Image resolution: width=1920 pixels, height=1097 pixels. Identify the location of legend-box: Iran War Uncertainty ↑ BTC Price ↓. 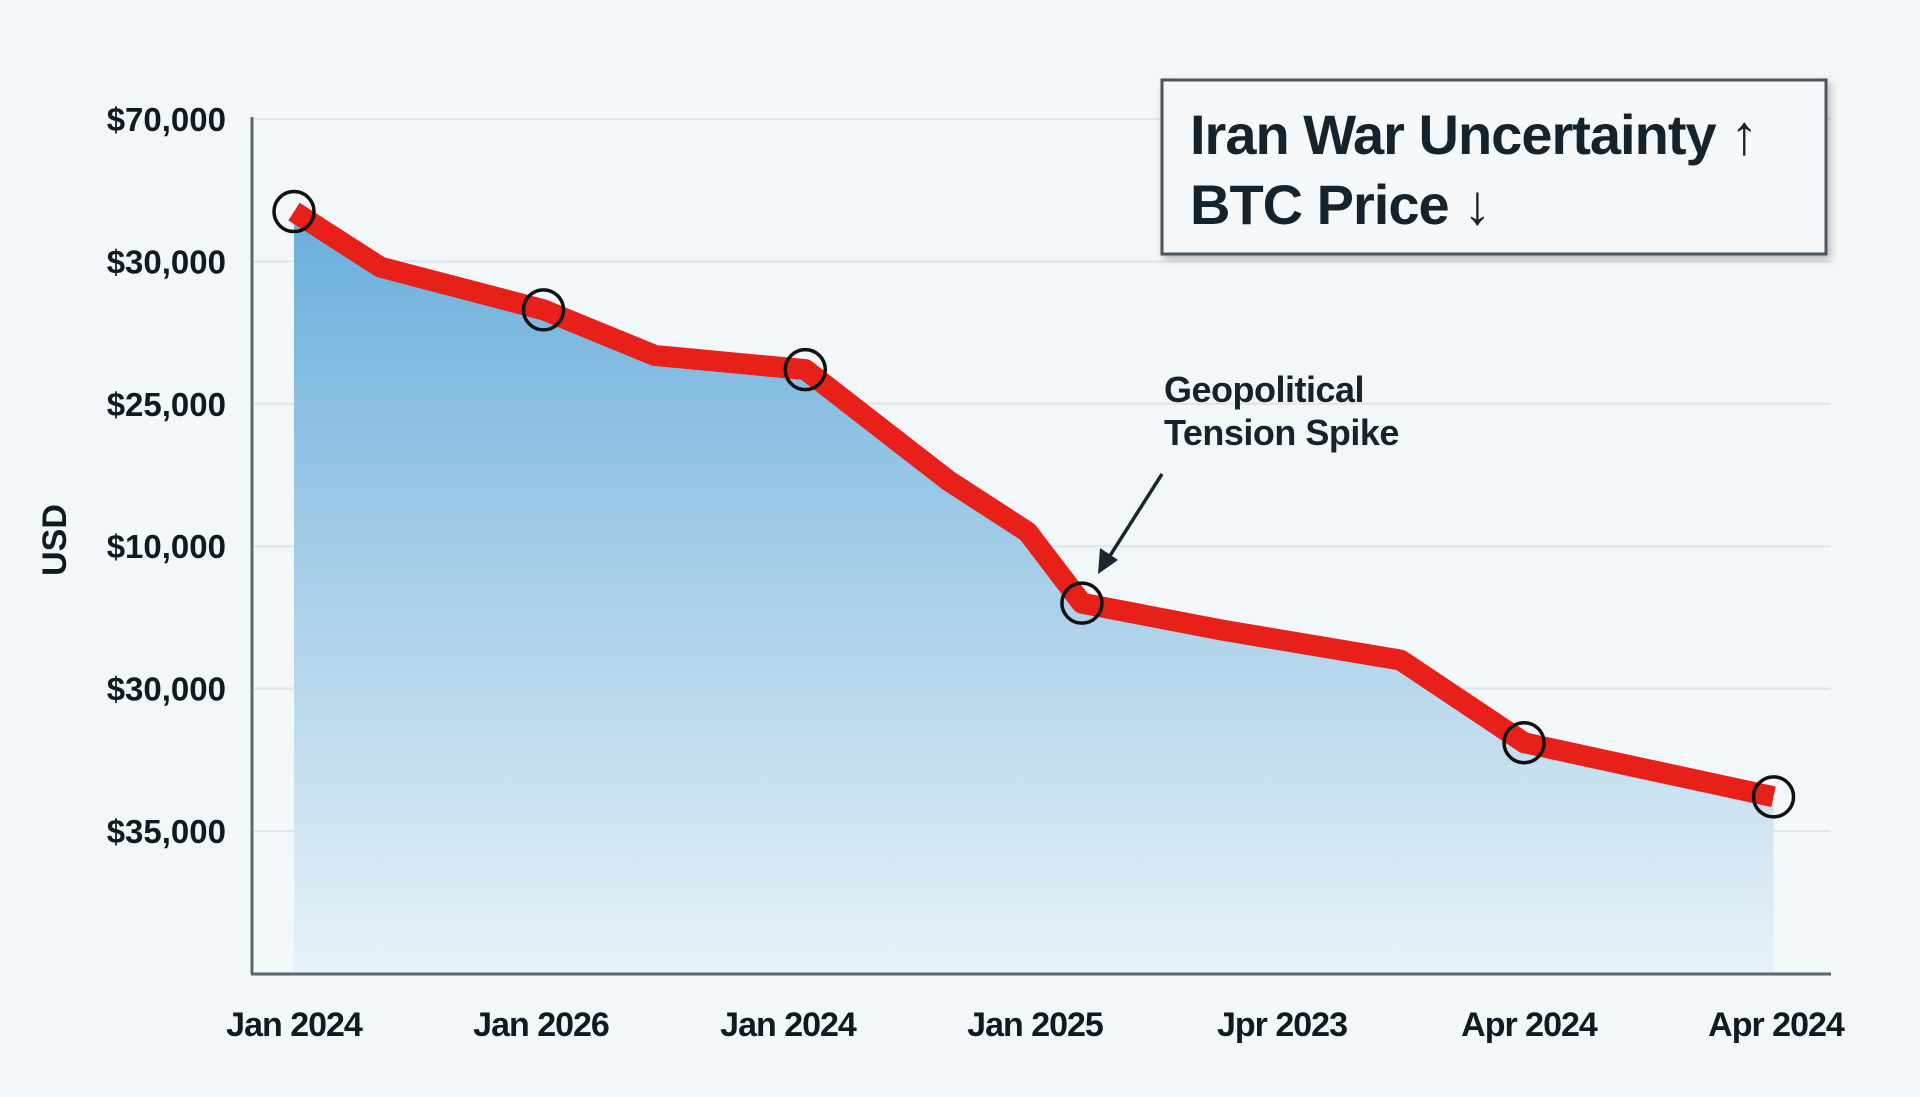
(1494, 167).